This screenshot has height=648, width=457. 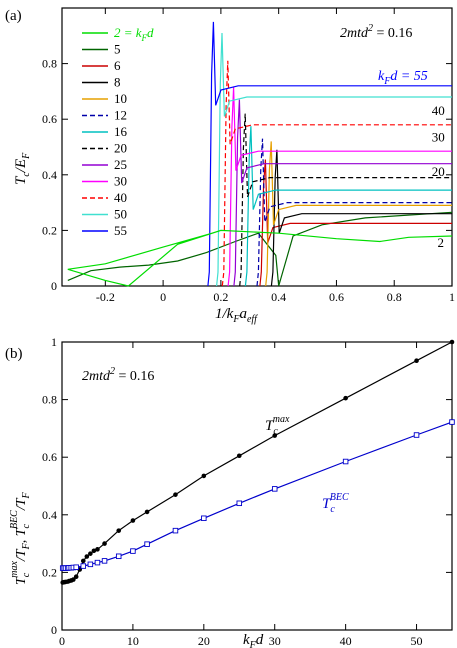 I want to click on panel-a-xtick-label: 1, so click(x=452, y=297).